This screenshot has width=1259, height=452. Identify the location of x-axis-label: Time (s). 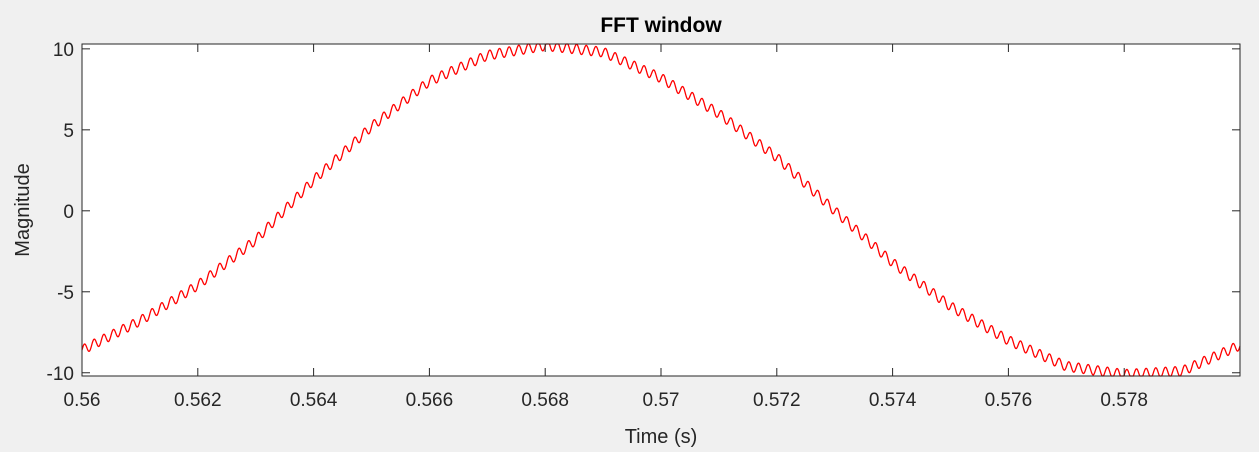
(661, 437).